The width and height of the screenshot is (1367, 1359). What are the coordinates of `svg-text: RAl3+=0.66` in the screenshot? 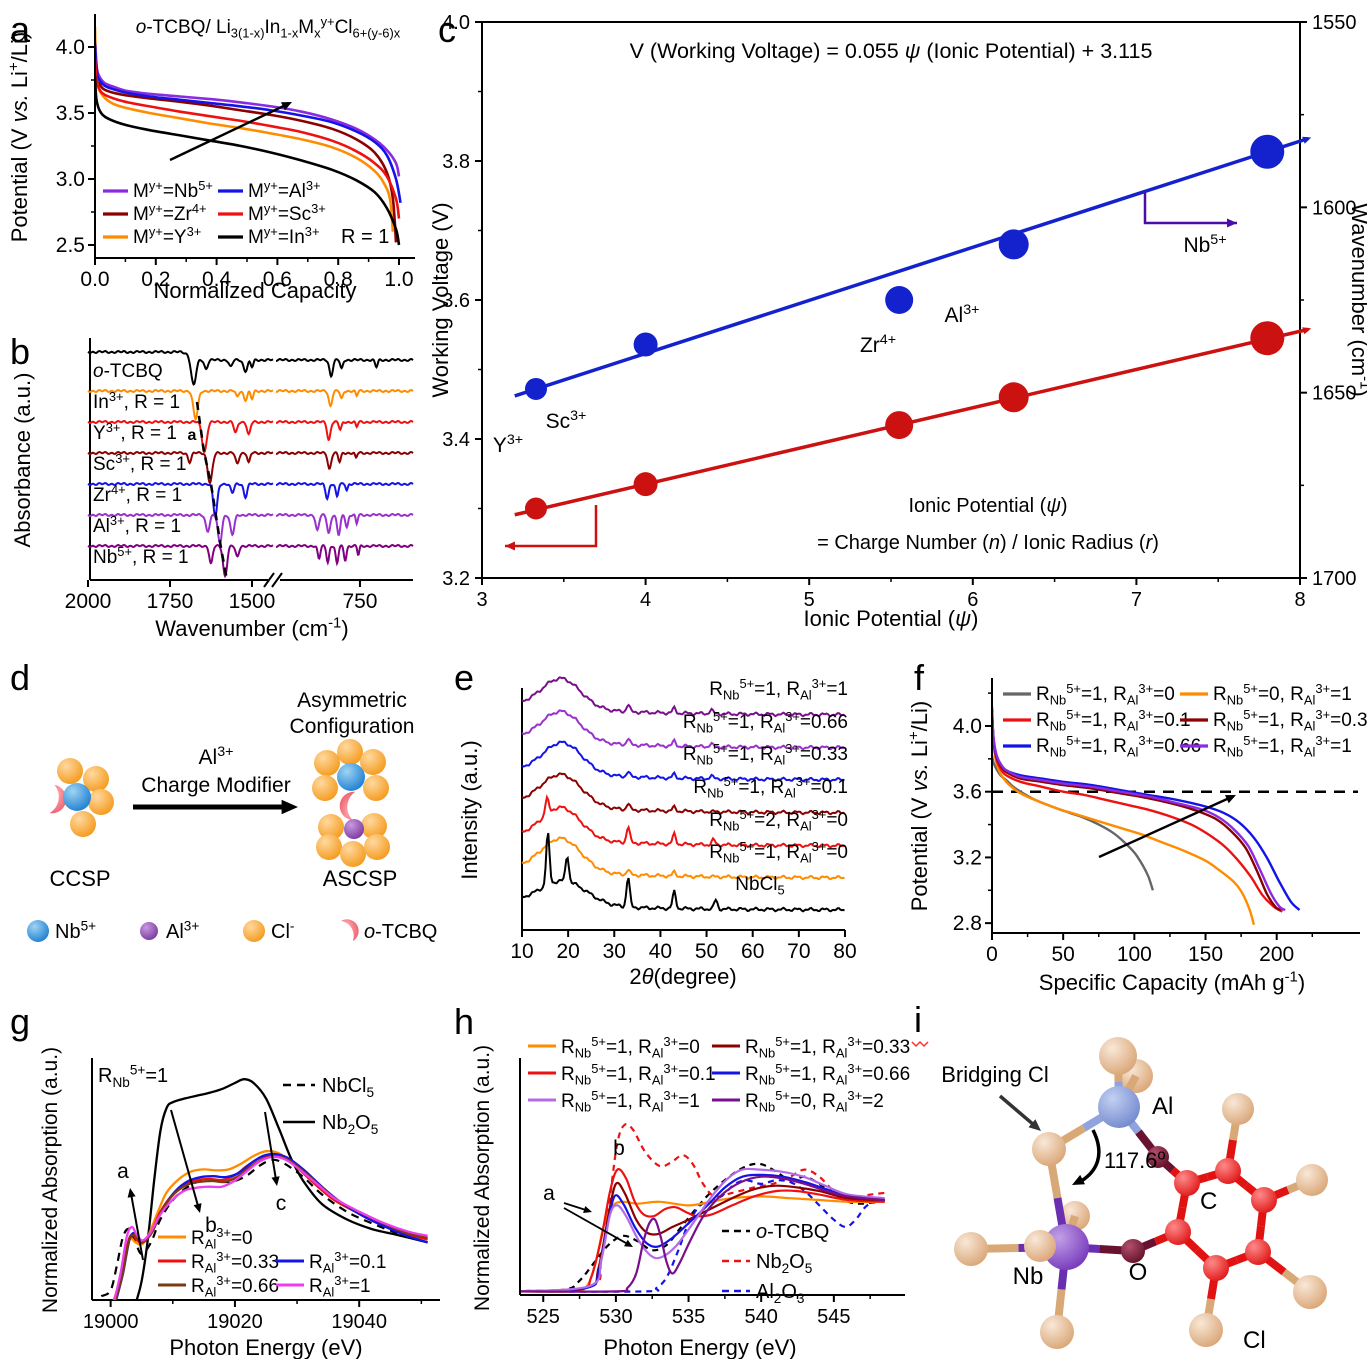 It's located at (235, 1286).